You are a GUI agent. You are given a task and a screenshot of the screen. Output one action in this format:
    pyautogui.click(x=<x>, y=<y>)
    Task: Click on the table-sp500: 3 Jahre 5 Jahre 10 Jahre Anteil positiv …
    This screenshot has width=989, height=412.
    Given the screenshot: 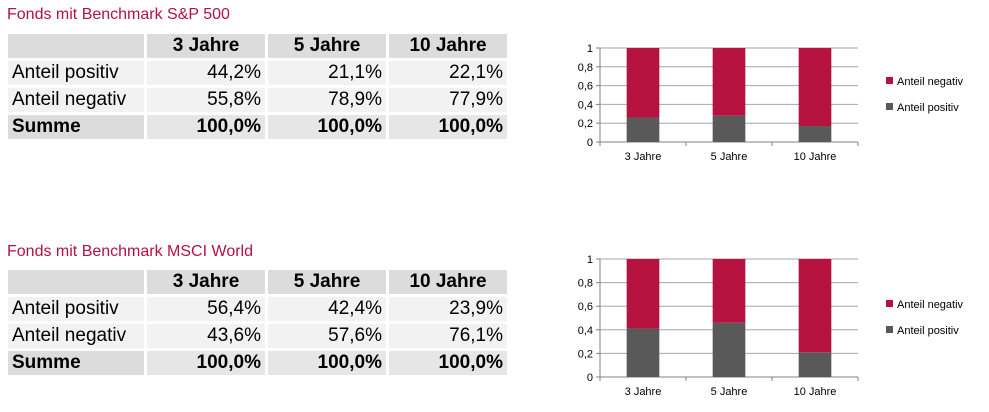 What is the action you would take?
    pyautogui.click(x=257, y=86)
    